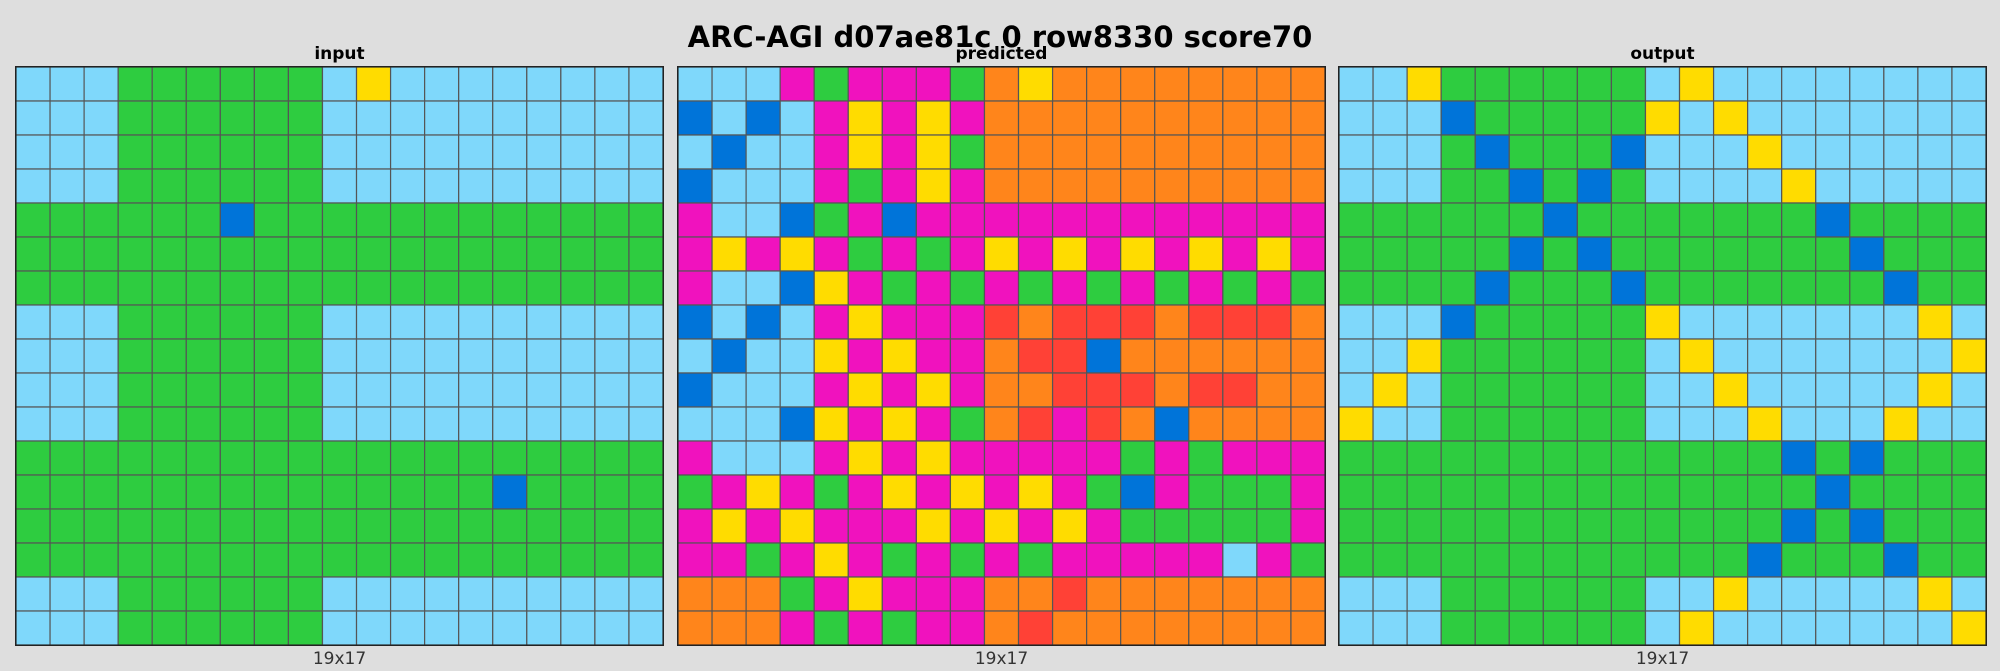  Describe the element at coordinates (1000, 37) in the screenshot. I see `figure-title: ARC-AGI d07ae81c 0 row8330 score70` at that location.